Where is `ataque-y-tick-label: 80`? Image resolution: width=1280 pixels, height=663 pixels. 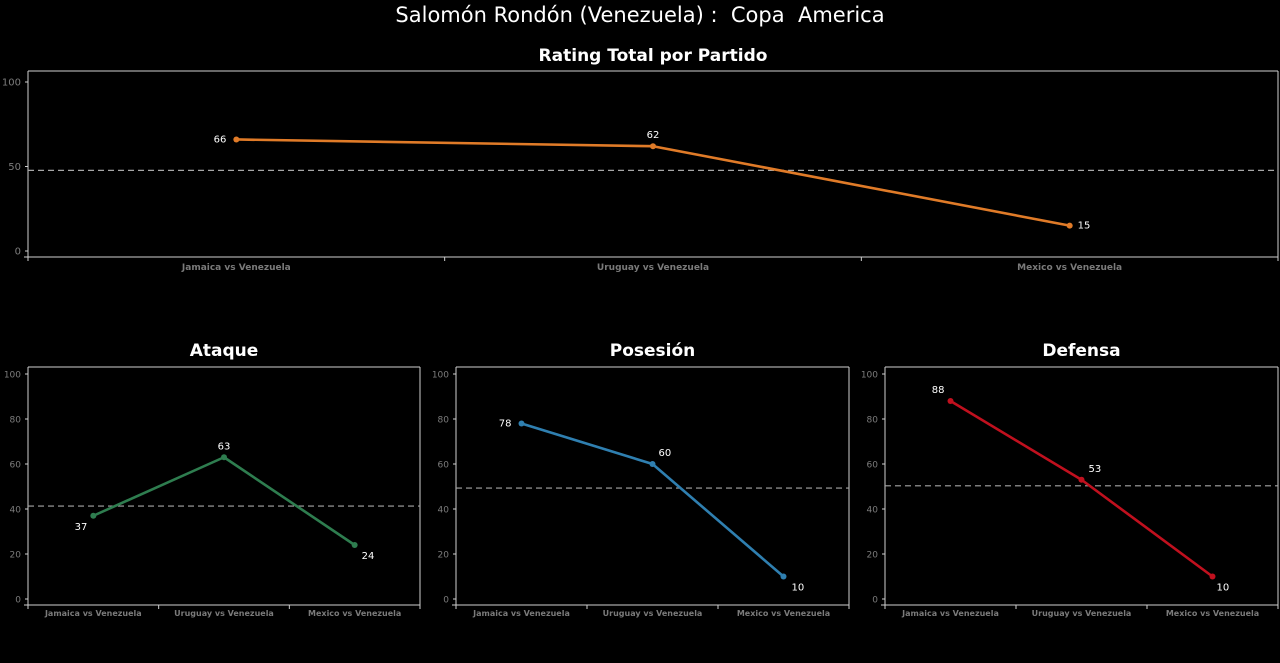 ataque-y-tick-label: 80 is located at coordinates (16, 421).